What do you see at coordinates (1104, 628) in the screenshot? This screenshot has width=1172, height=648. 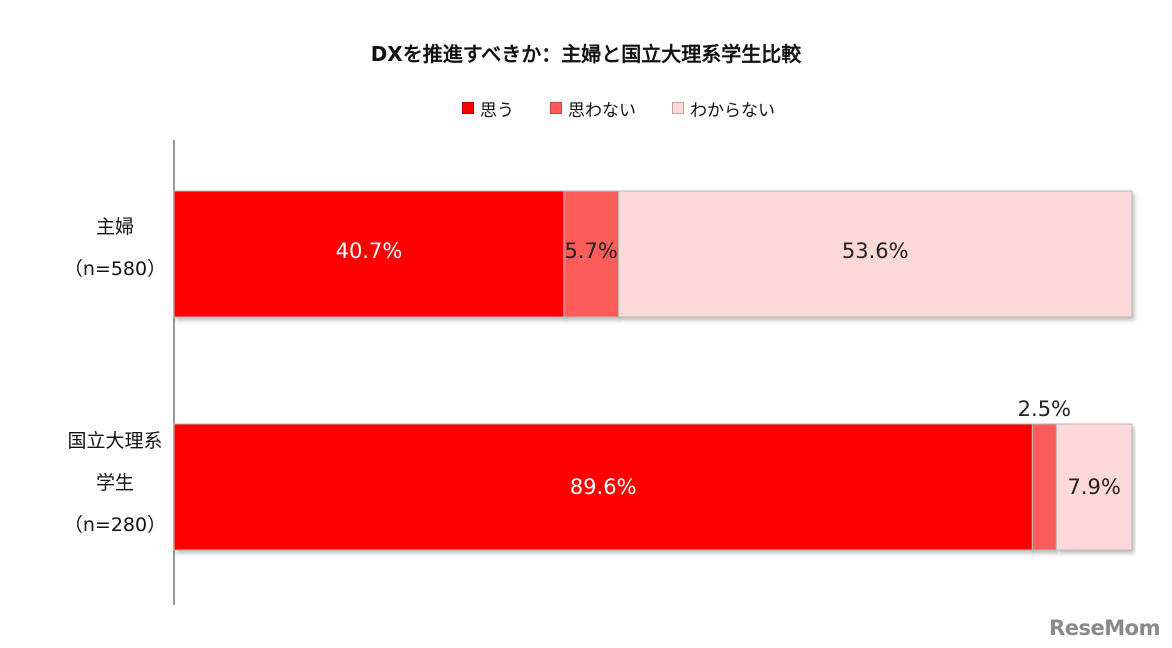 I see `resemom-logo: ReseMom` at bounding box center [1104, 628].